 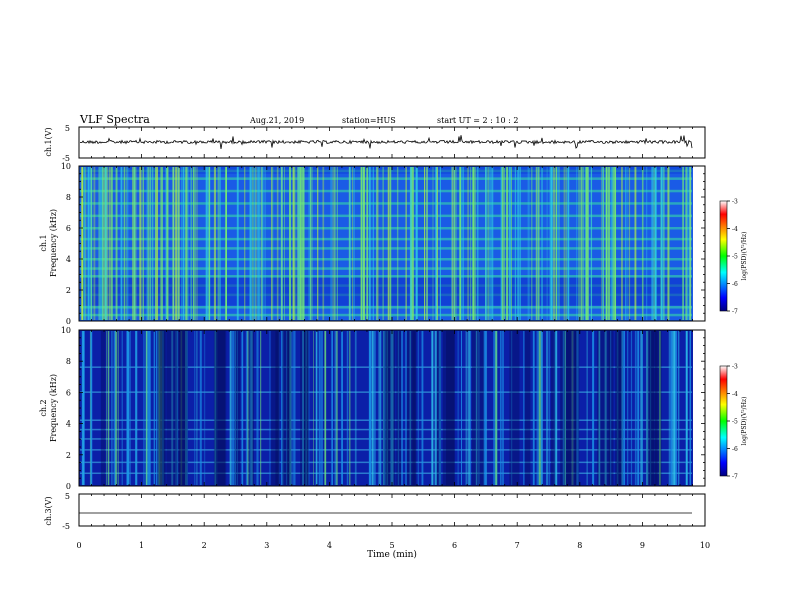 I want to click on y-tick-label: 8, so click(x=68, y=361).